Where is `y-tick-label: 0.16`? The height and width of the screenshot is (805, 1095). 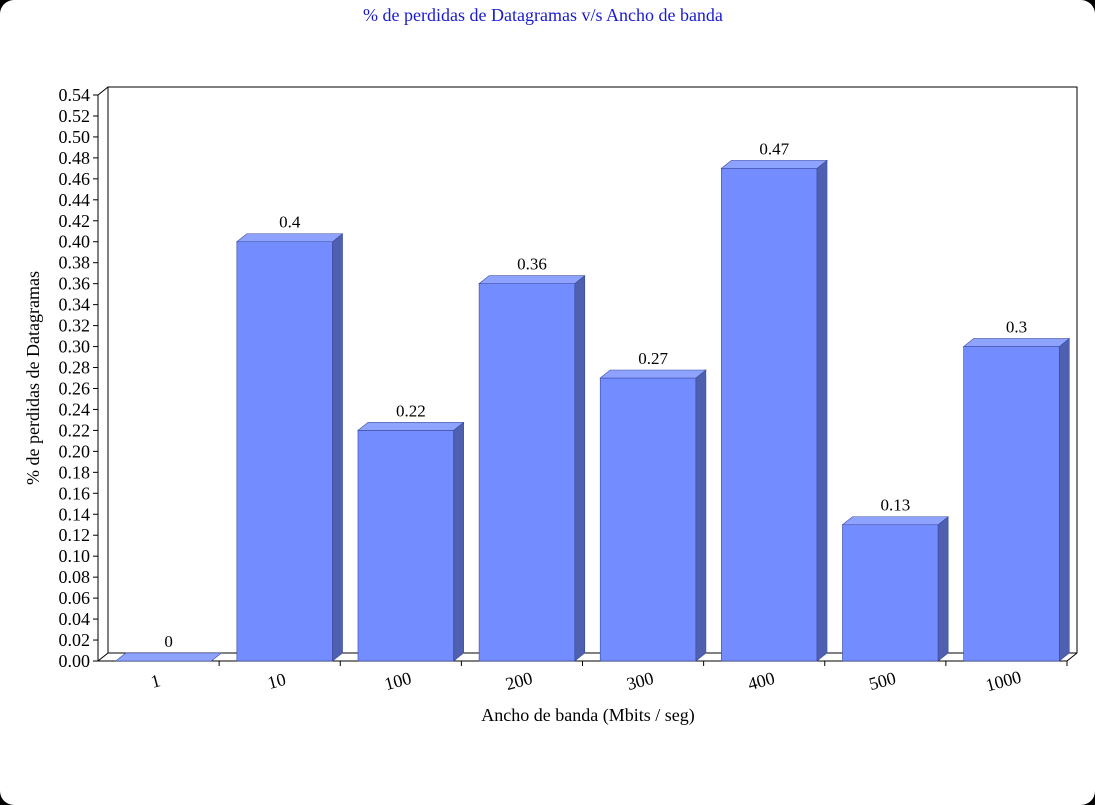 y-tick-label: 0.16 is located at coordinates (75, 493).